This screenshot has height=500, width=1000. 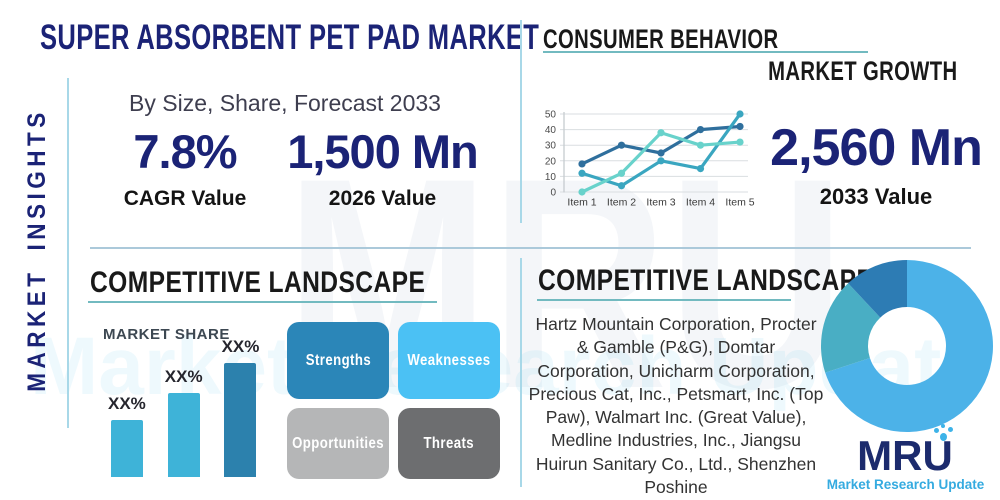 What do you see at coordinates (262, 302) in the screenshot?
I see `competitive-landscape-left-underline` at bounding box center [262, 302].